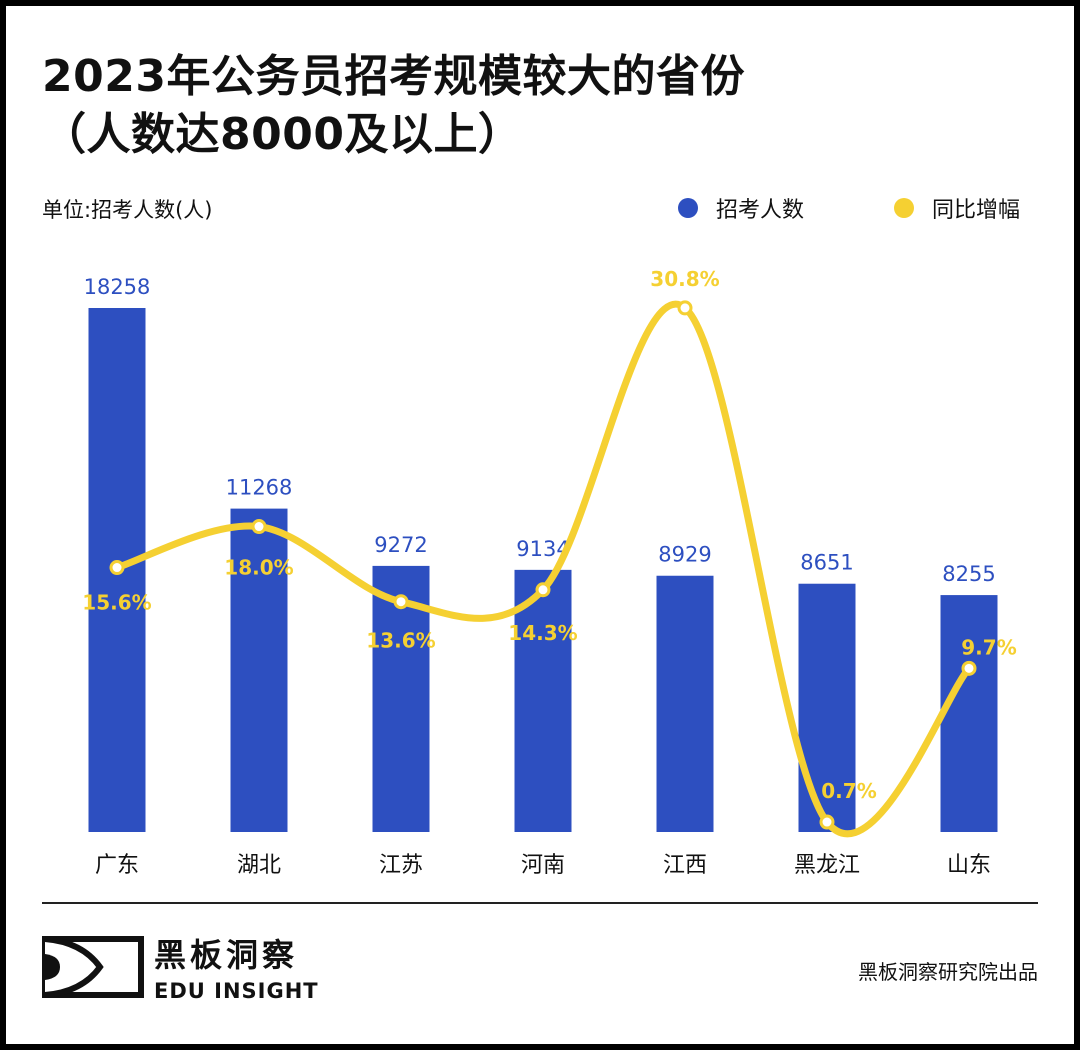  I want to click on title-line-2: （人数达8000及以上）, so click(282, 134).